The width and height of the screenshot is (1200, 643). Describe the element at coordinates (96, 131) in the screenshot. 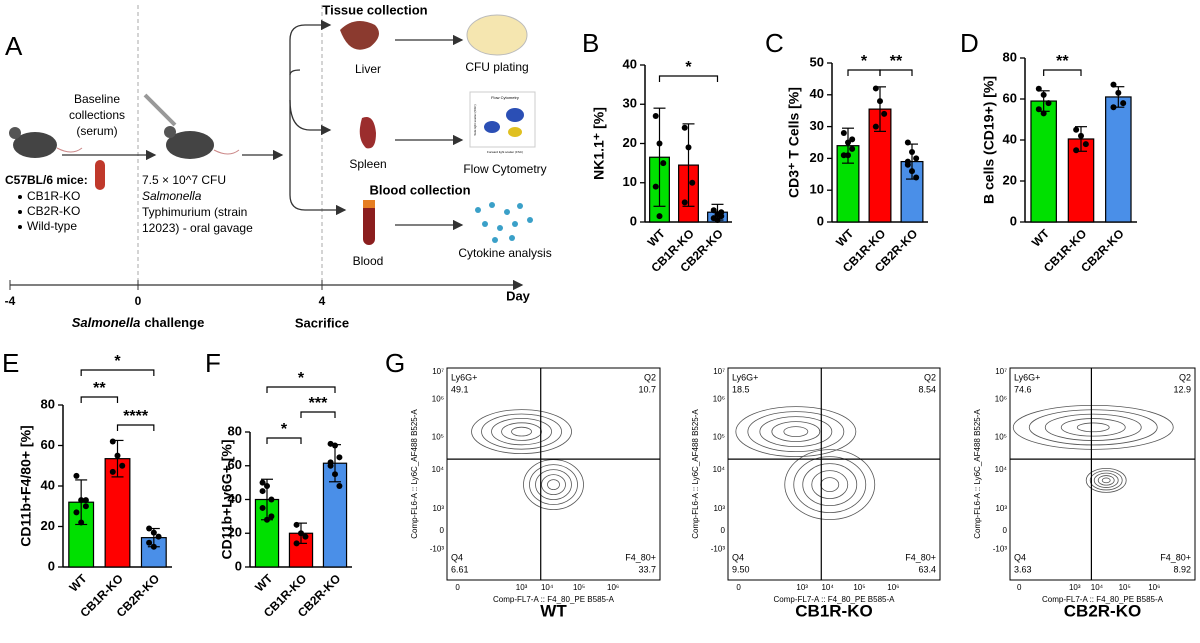

I see `baseline-text: (serum)` at that location.